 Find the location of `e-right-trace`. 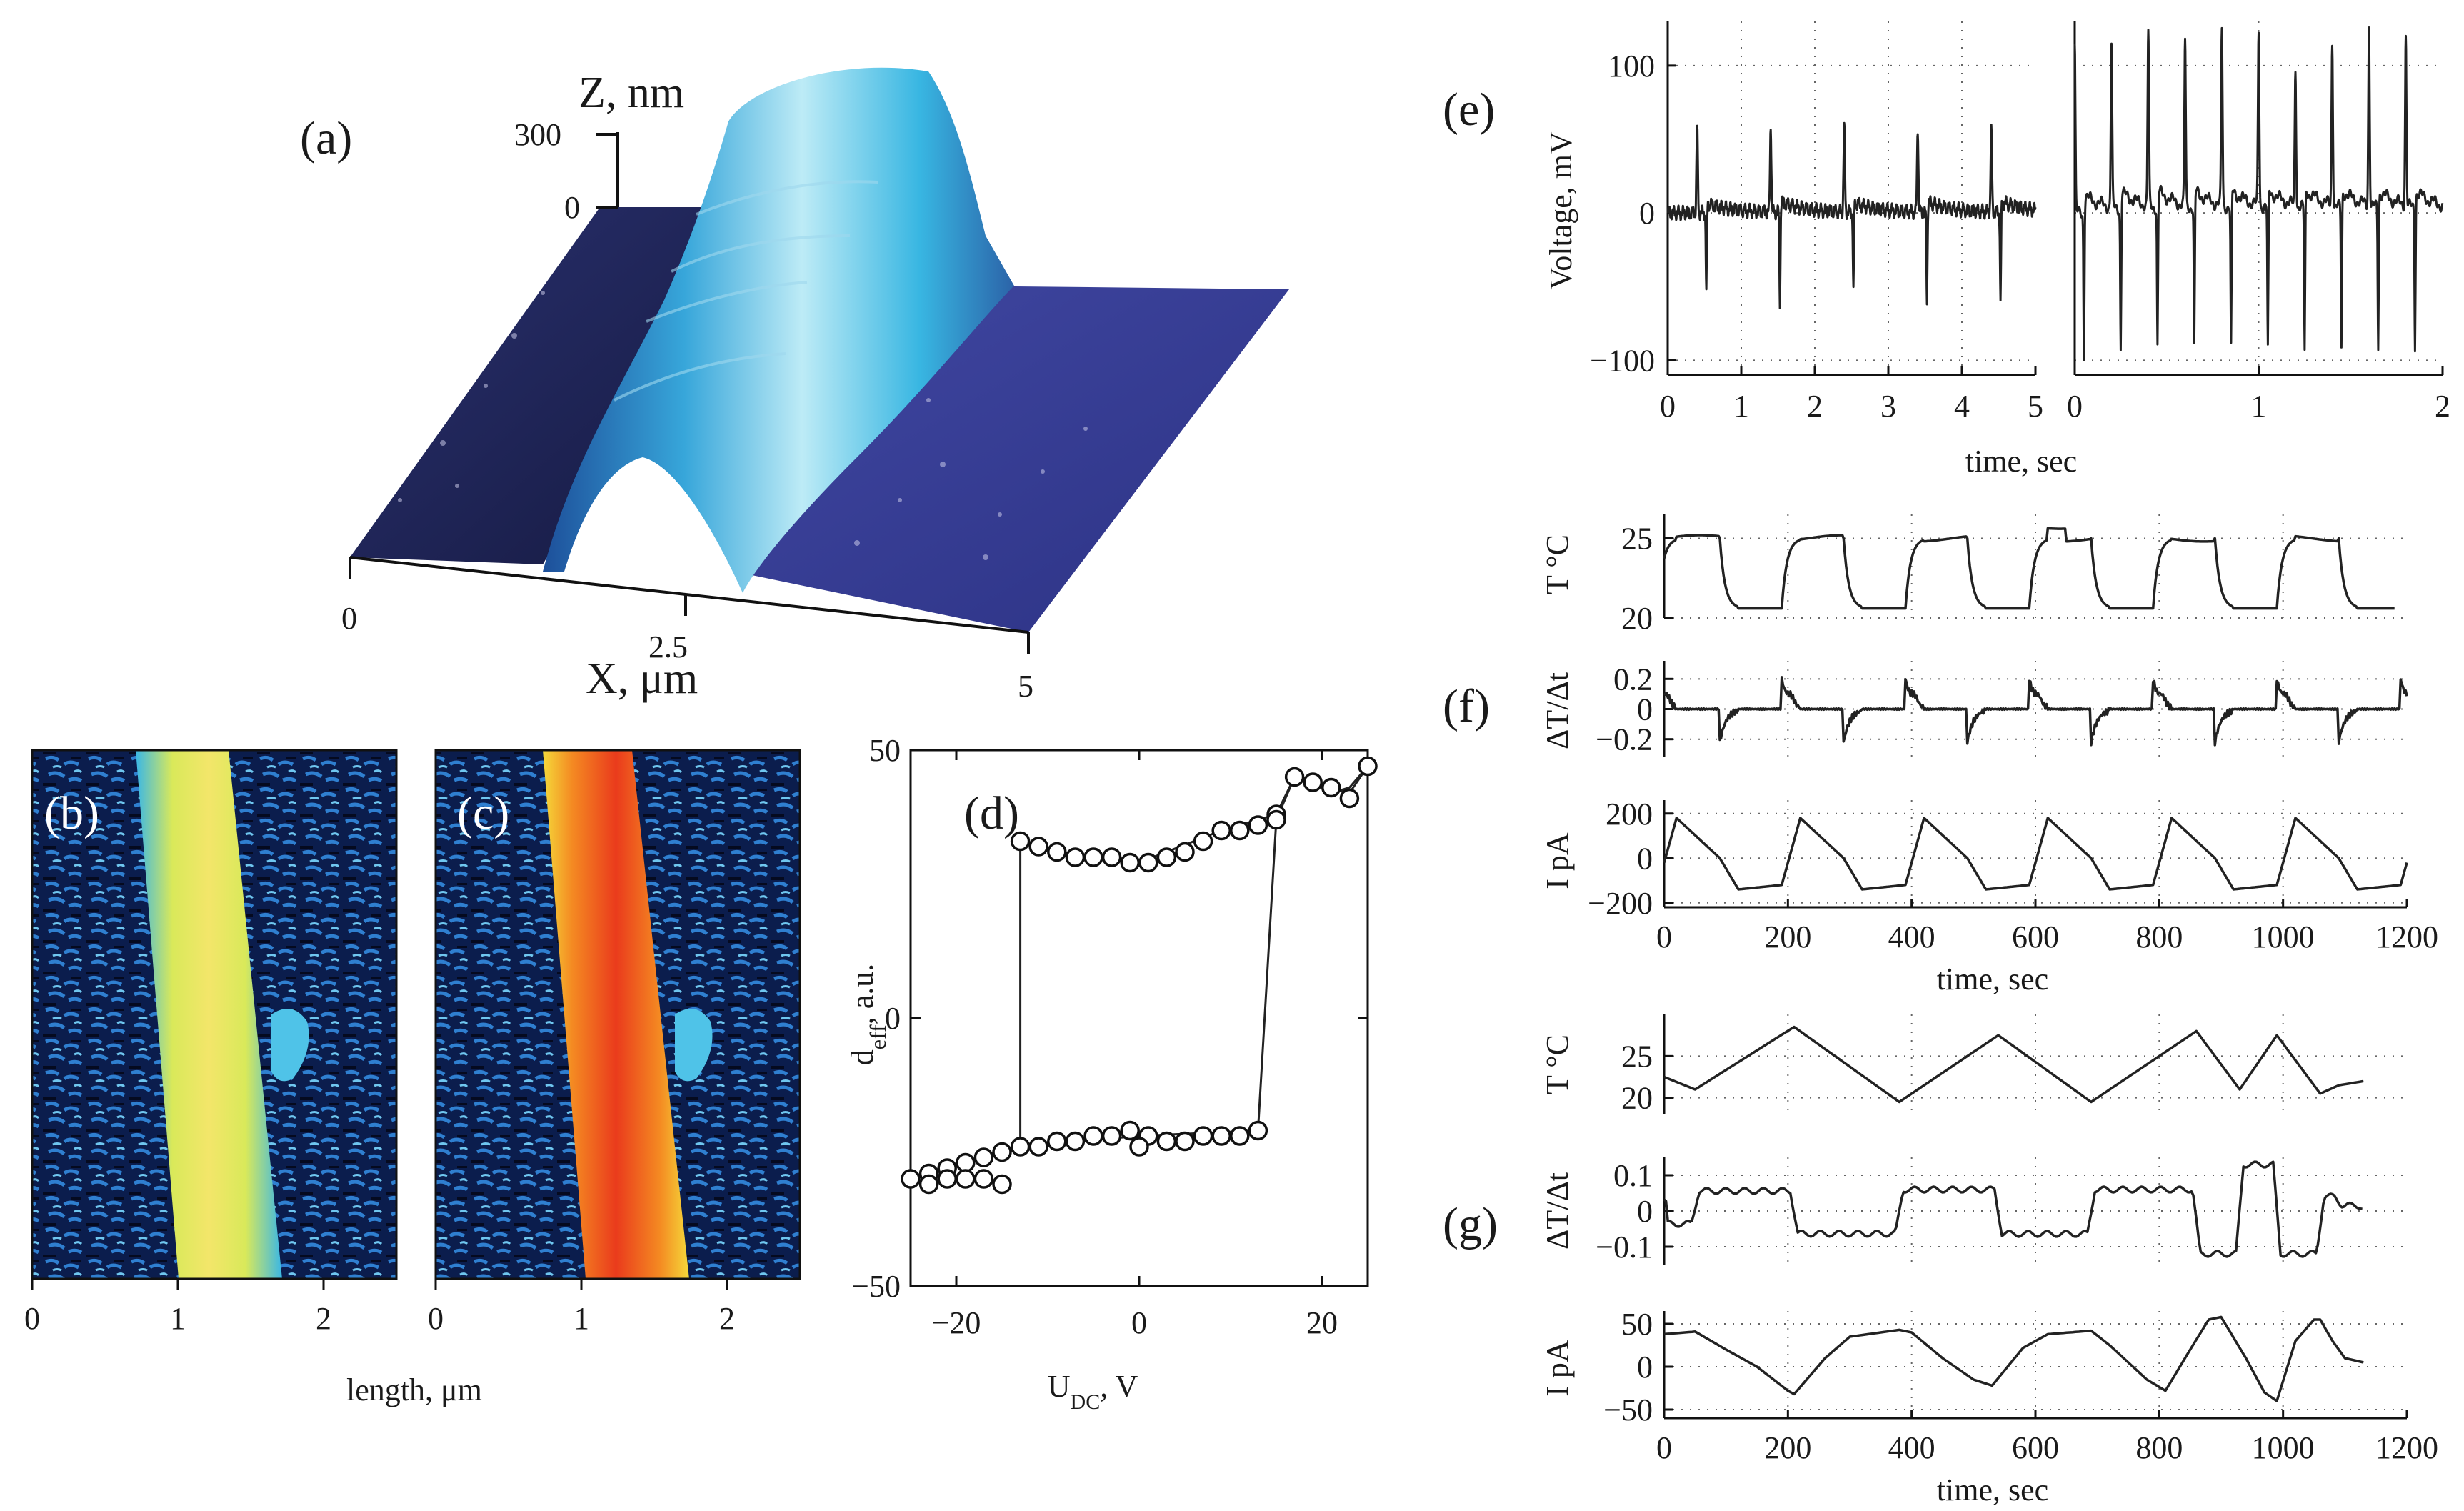

e-right-trace is located at coordinates (2258, 194).